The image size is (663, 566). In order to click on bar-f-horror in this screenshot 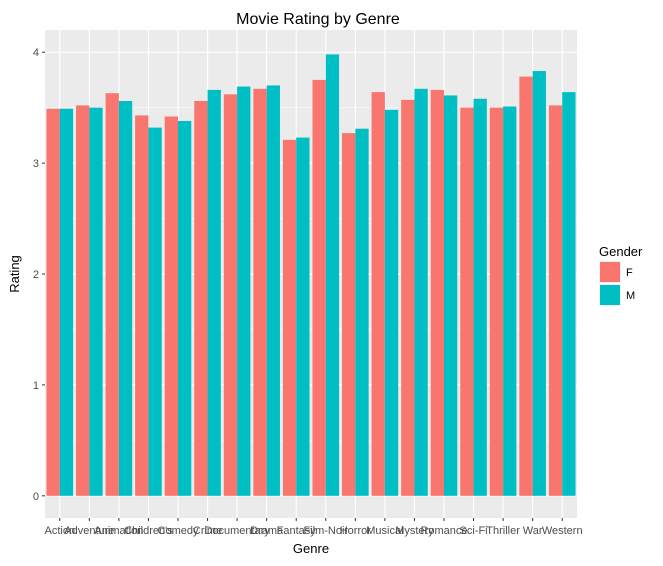, I will do `click(349, 314)`.